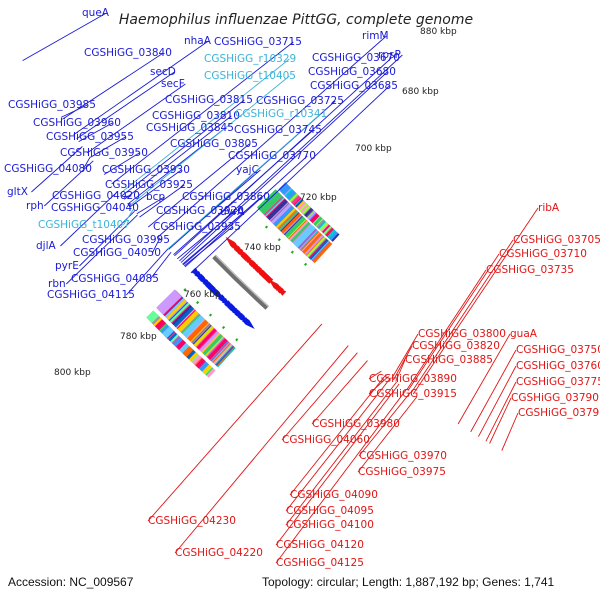  Describe the element at coordinates (456, 346) in the screenshot. I see `labels_reverse-gene-label: CGSHiGG_03820` at that location.